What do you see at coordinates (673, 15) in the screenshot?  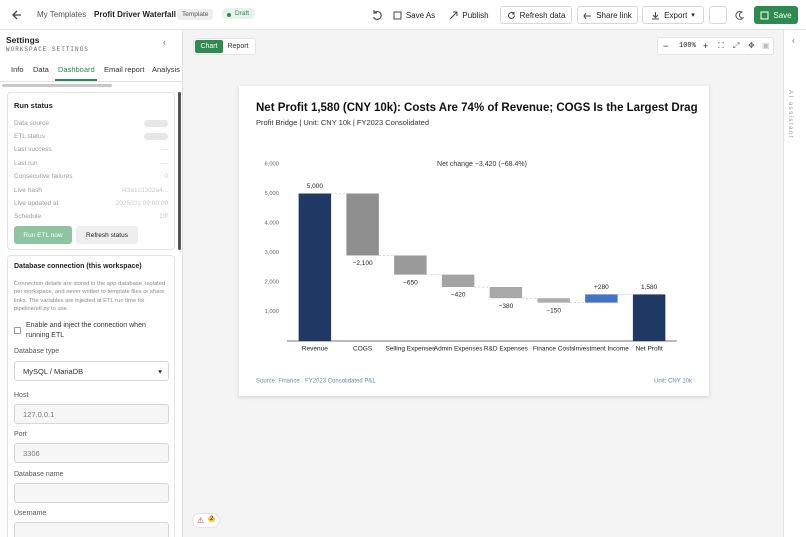 I see `export-button: Export ▾` at bounding box center [673, 15].